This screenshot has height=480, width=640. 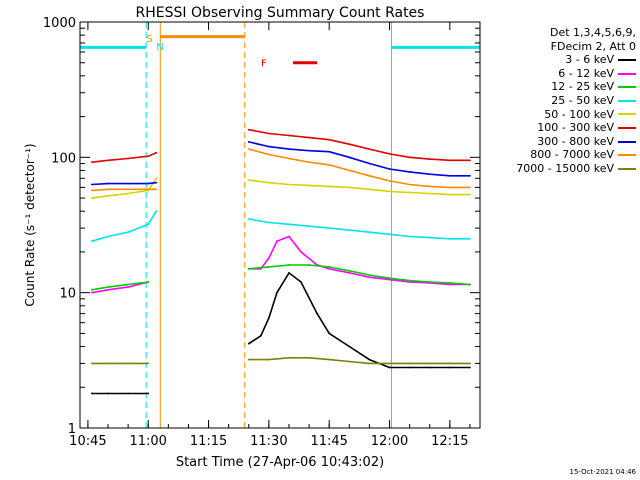 What do you see at coordinates (575, 141) in the screenshot?
I see `legend-label: 300 - 800 keV` at bounding box center [575, 141].